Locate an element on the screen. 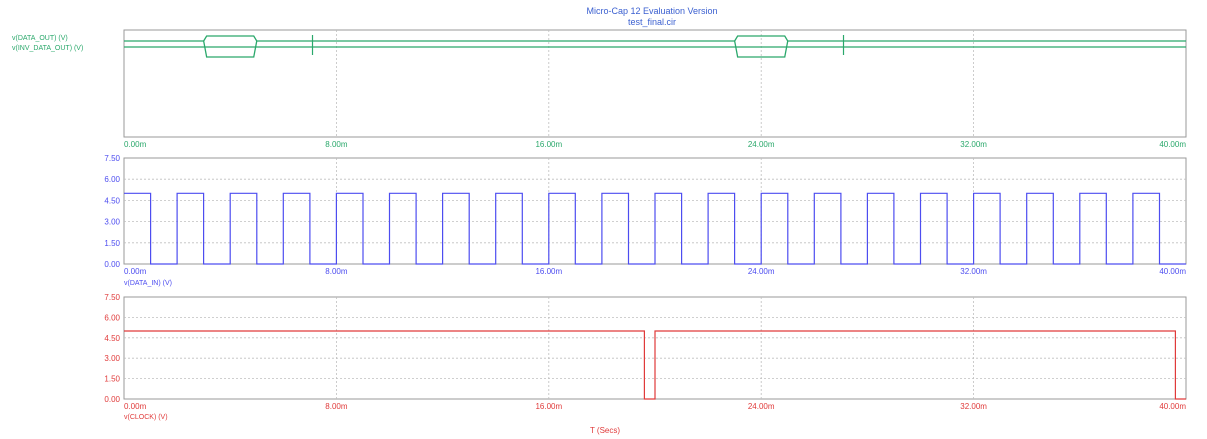 This screenshot has height=439, width=1207. chart-filename: test_final.cir is located at coordinates (652, 22).